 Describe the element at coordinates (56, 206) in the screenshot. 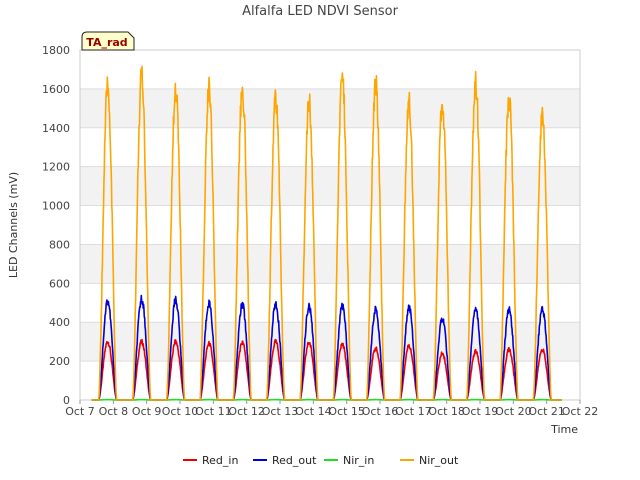

I see `y-tick-label: 1000` at that location.